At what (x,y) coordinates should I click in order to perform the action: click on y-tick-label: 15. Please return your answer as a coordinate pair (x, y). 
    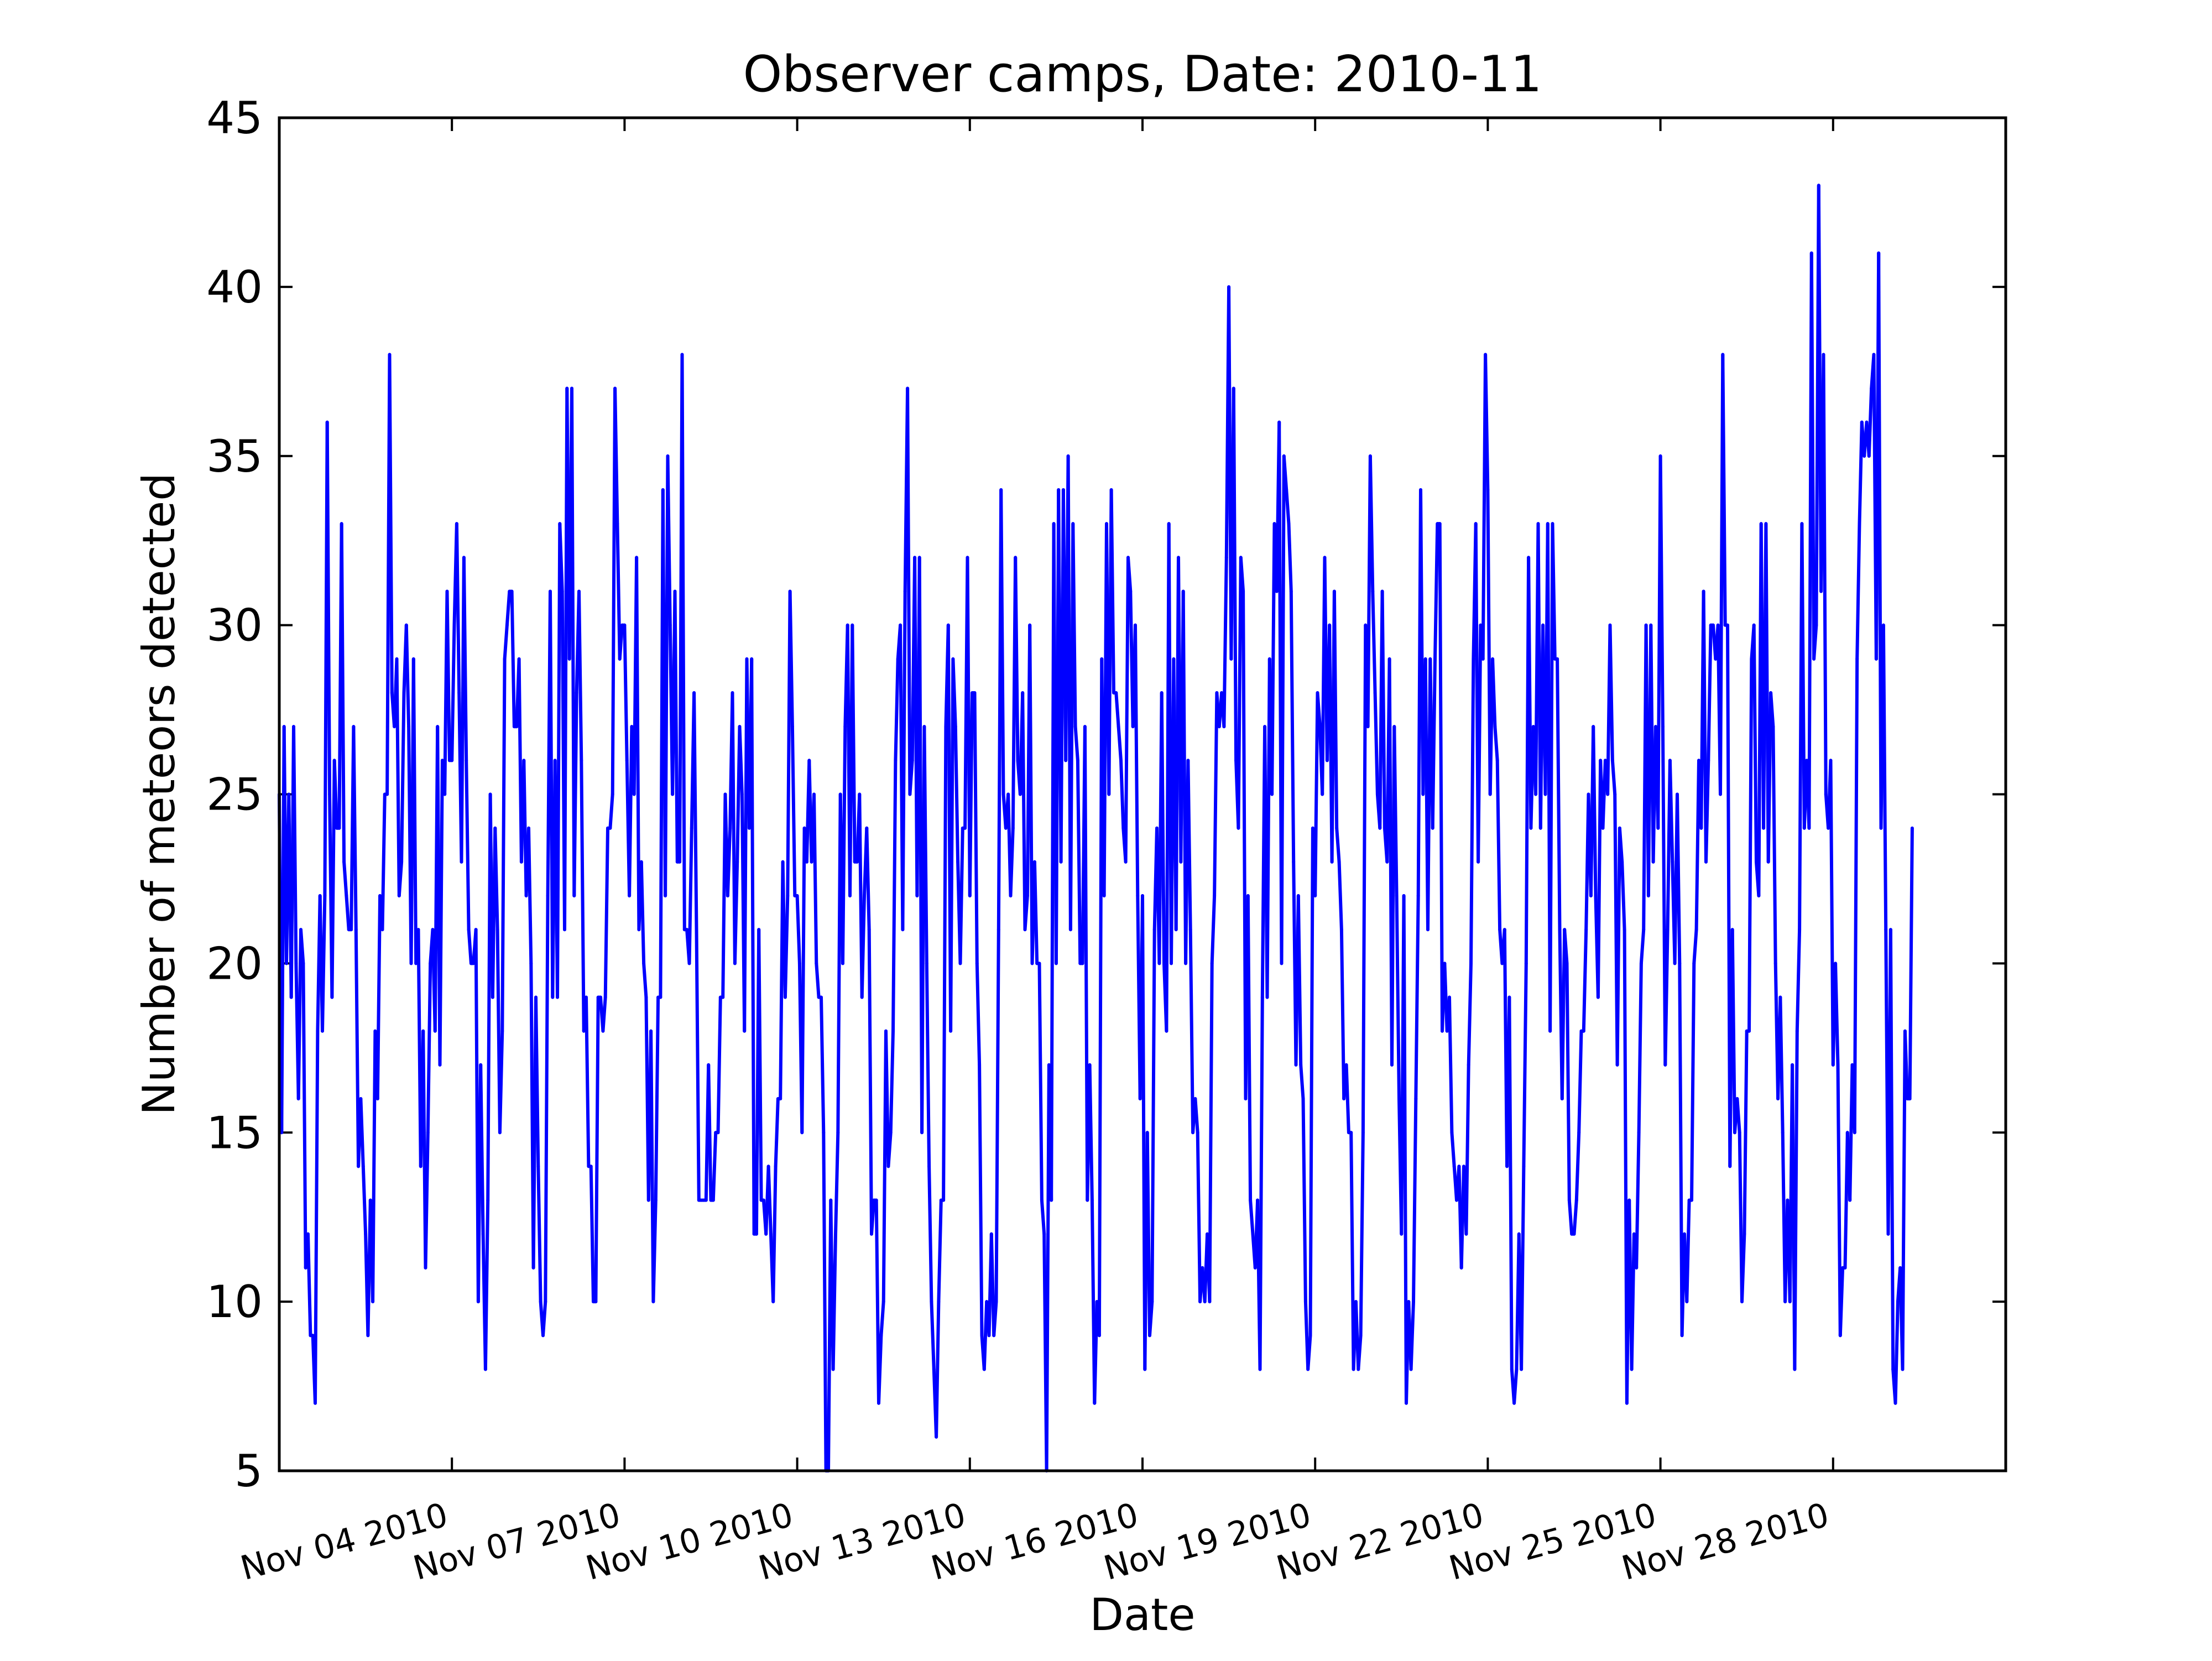
    Looking at the image, I should click on (235, 1133).